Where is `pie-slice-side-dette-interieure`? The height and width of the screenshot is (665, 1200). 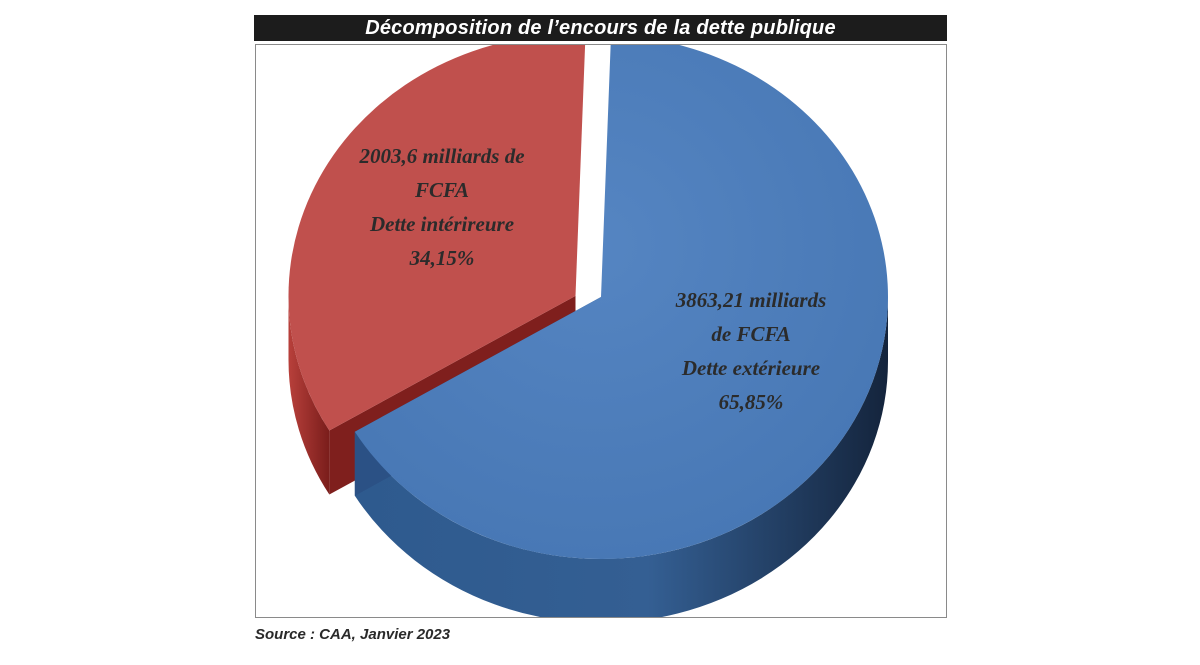 pie-slice-side-dette-interieure is located at coordinates (309, 395).